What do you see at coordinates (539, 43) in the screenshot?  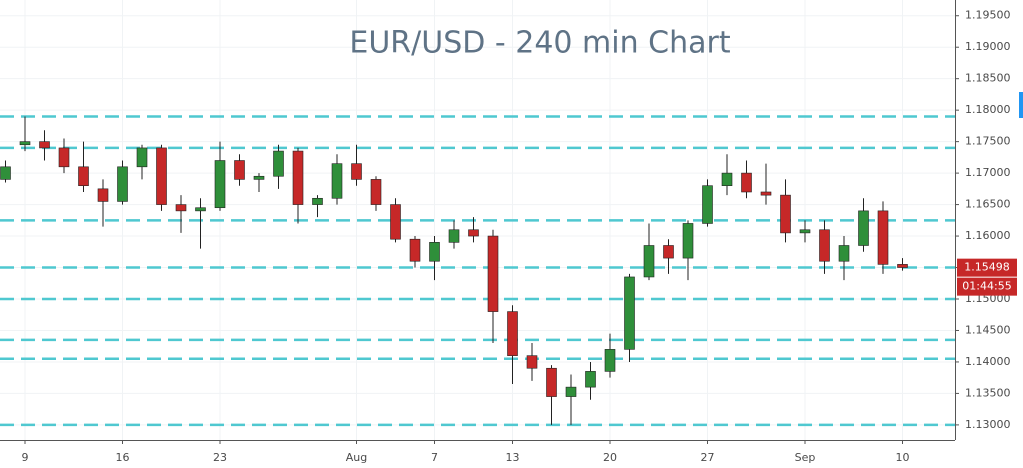 I see `chart-title: EUR/USD - 240 min Chart` at bounding box center [539, 43].